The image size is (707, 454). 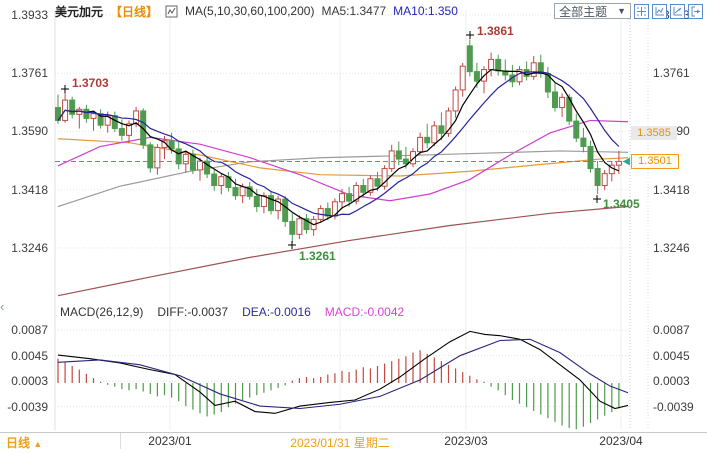 What do you see at coordinates (29, 355) in the screenshot?
I see `macd-axis-label-left: 0.0045` at bounding box center [29, 355].